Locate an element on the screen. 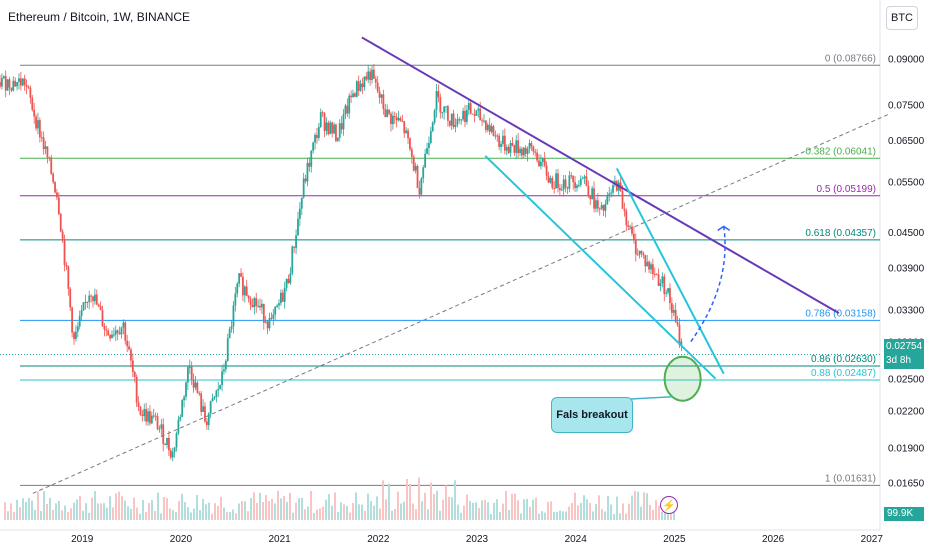  currency-badge: BTC is located at coordinates (902, 18).